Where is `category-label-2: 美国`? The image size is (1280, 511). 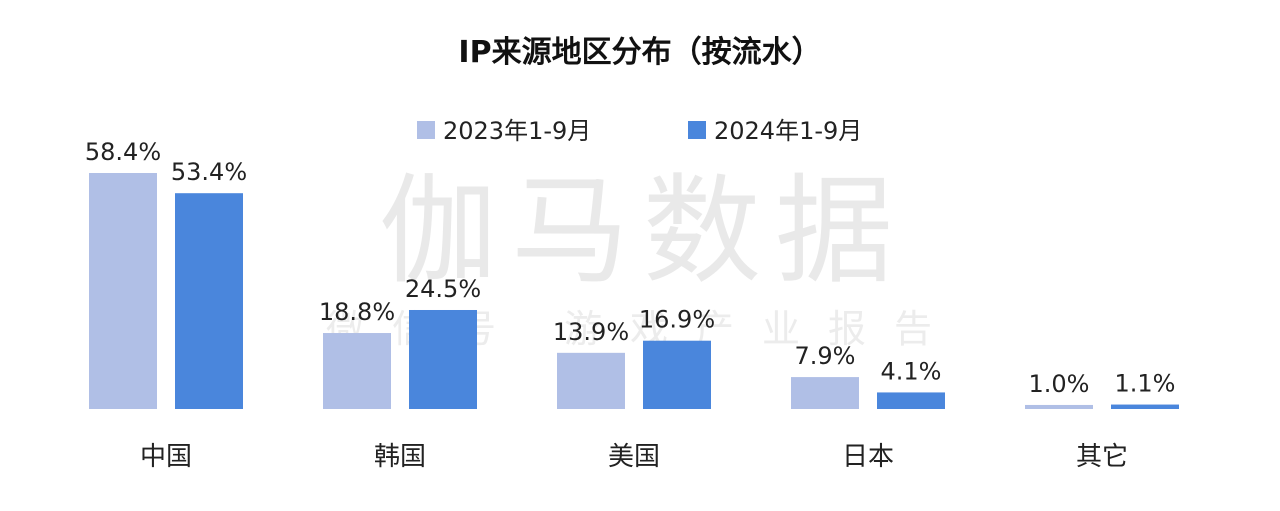 category-label-2: 美国 is located at coordinates (634, 457).